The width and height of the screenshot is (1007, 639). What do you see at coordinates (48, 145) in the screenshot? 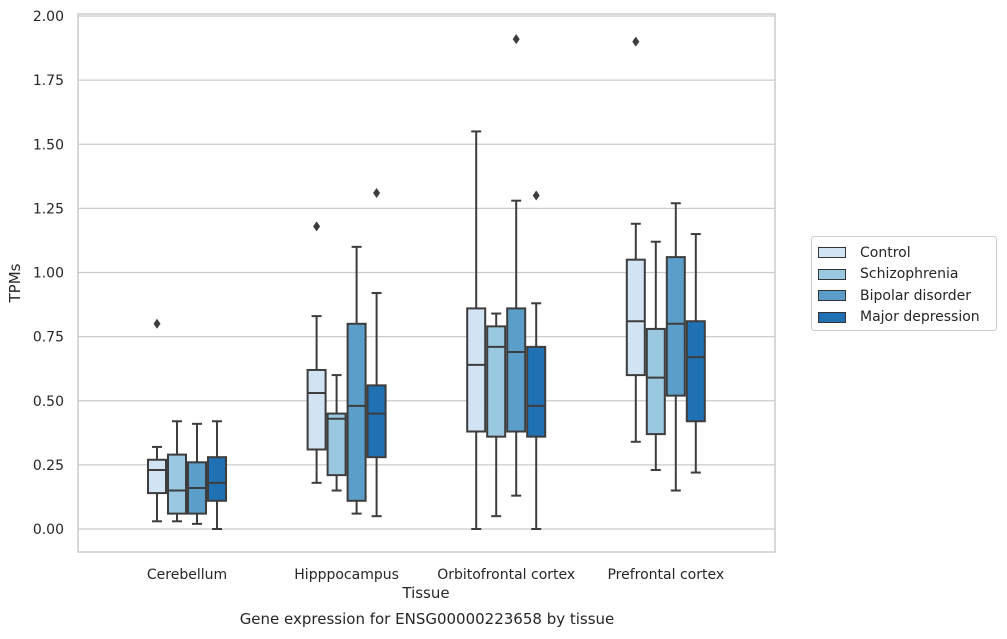
I see `y-tick-label: 1.50` at bounding box center [48, 145].